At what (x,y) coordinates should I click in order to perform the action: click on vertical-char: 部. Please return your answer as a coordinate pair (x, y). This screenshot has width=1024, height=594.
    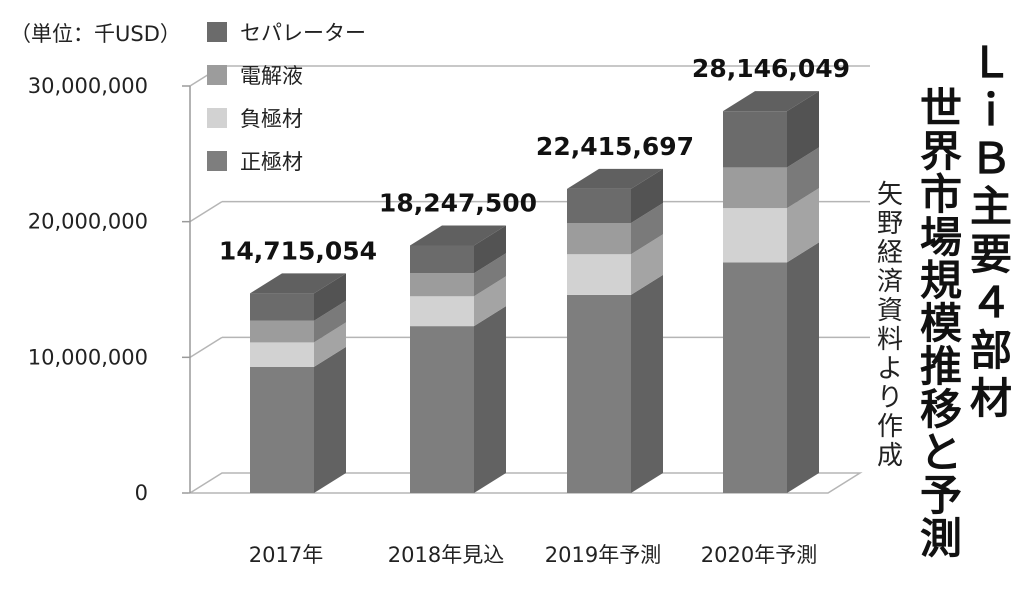
    Looking at the image, I should click on (990, 350).